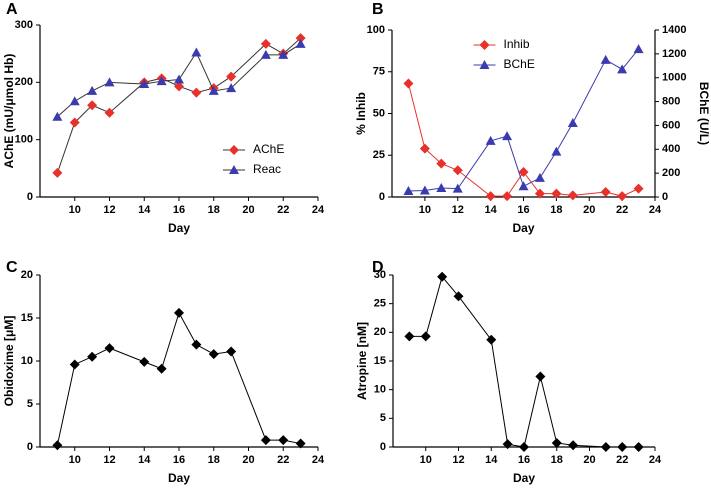 This screenshot has width=711, height=492. Describe the element at coordinates (379, 113) in the screenshot. I see `y-tick-label: 50` at that location.